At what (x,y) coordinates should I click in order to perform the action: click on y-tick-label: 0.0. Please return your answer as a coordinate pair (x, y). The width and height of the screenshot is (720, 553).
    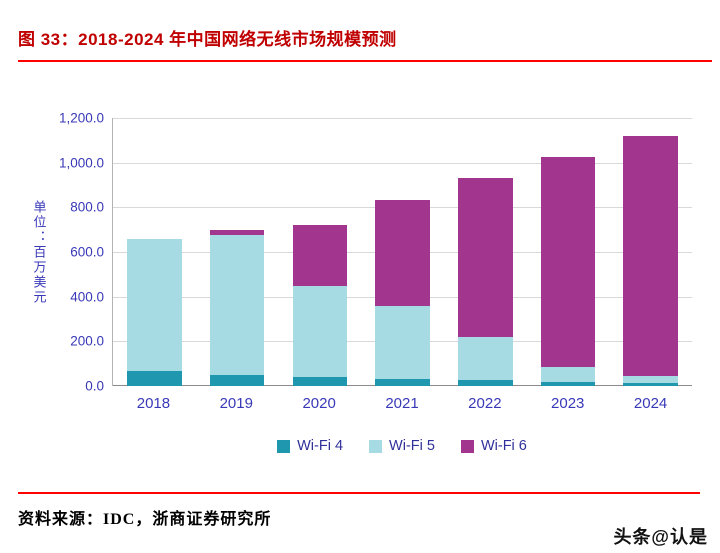
    Looking at the image, I should click on (94, 386).